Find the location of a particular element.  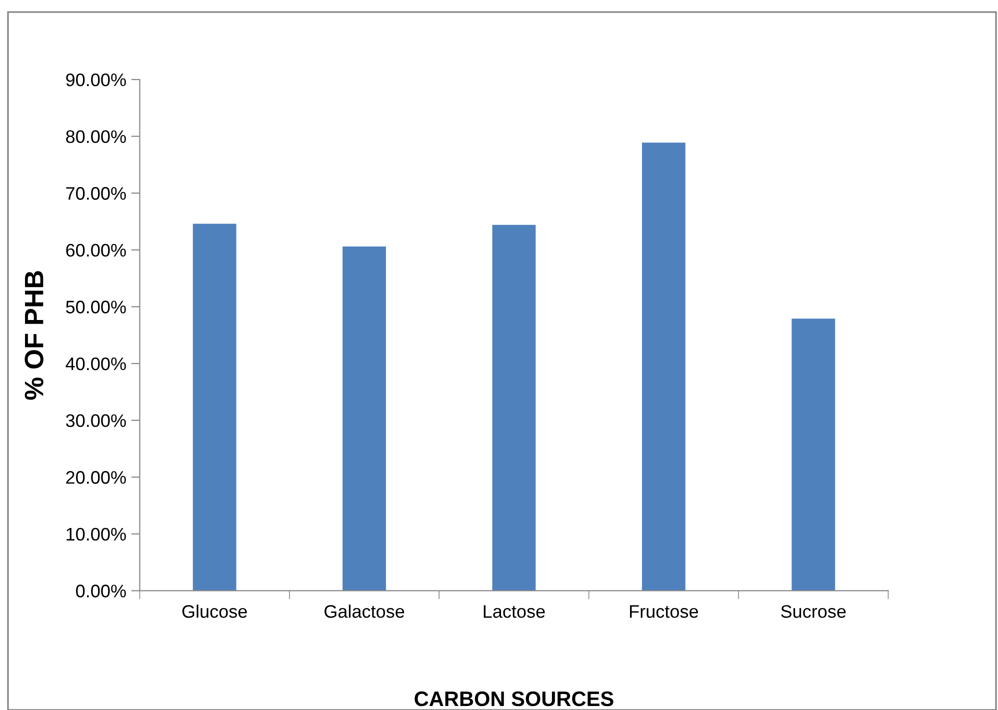

y-tick-label: 50.00% is located at coordinates (96, 307).